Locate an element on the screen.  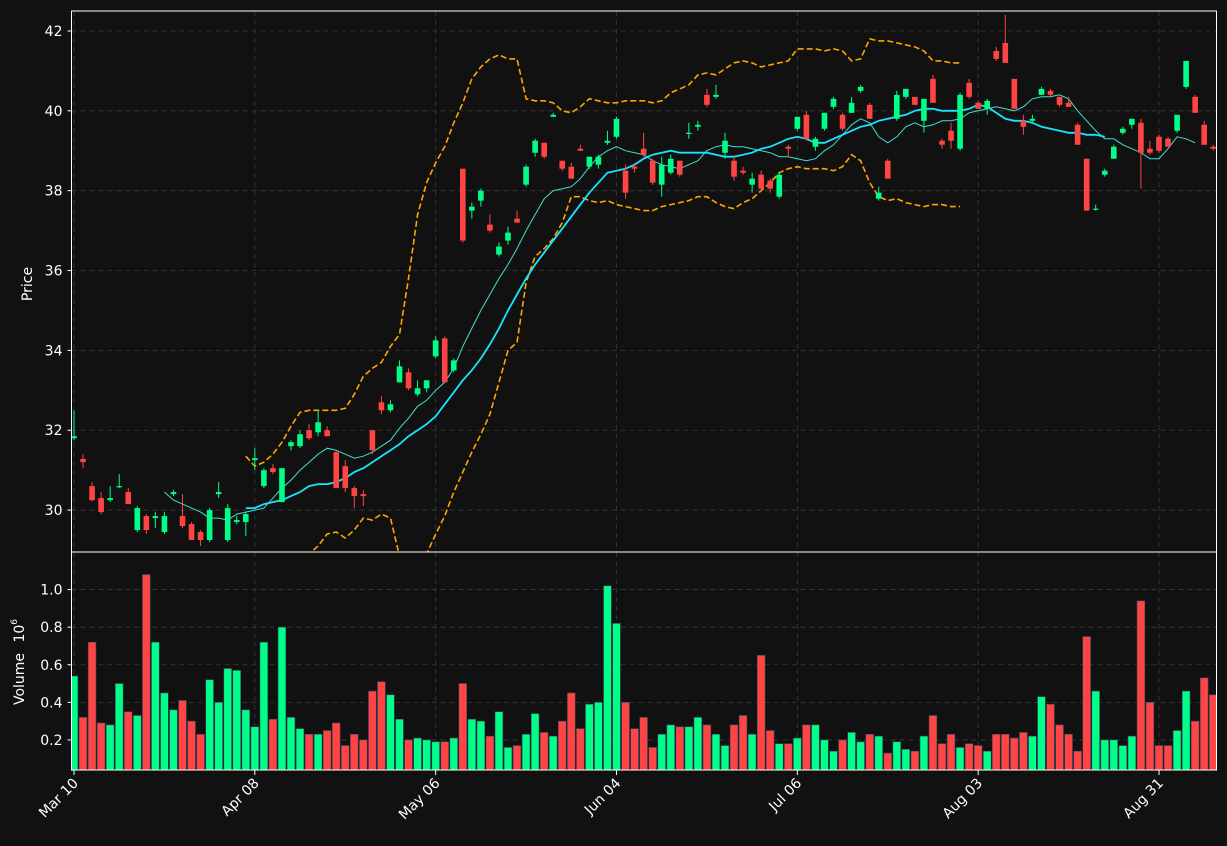
x-tick-label: Apr 08 is located at coordinates (240, 798).